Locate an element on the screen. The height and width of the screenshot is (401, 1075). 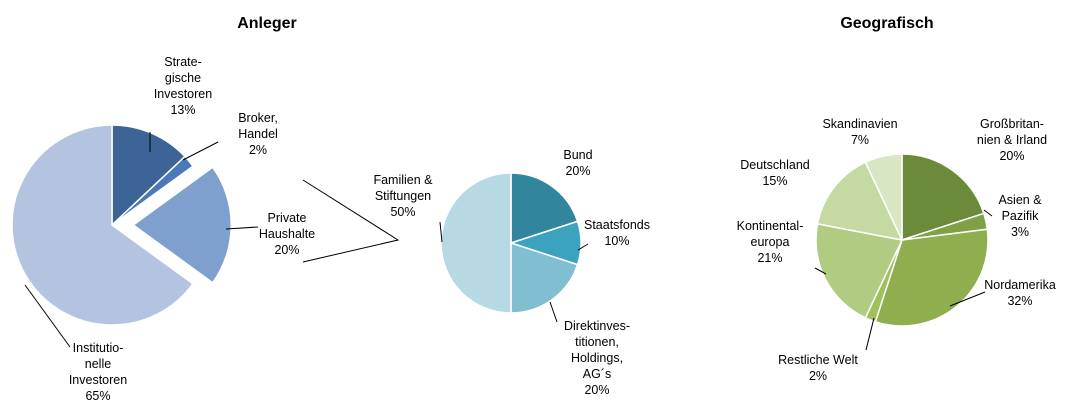
slice-label: Private Haushalte is located at coordinates (287, 226).